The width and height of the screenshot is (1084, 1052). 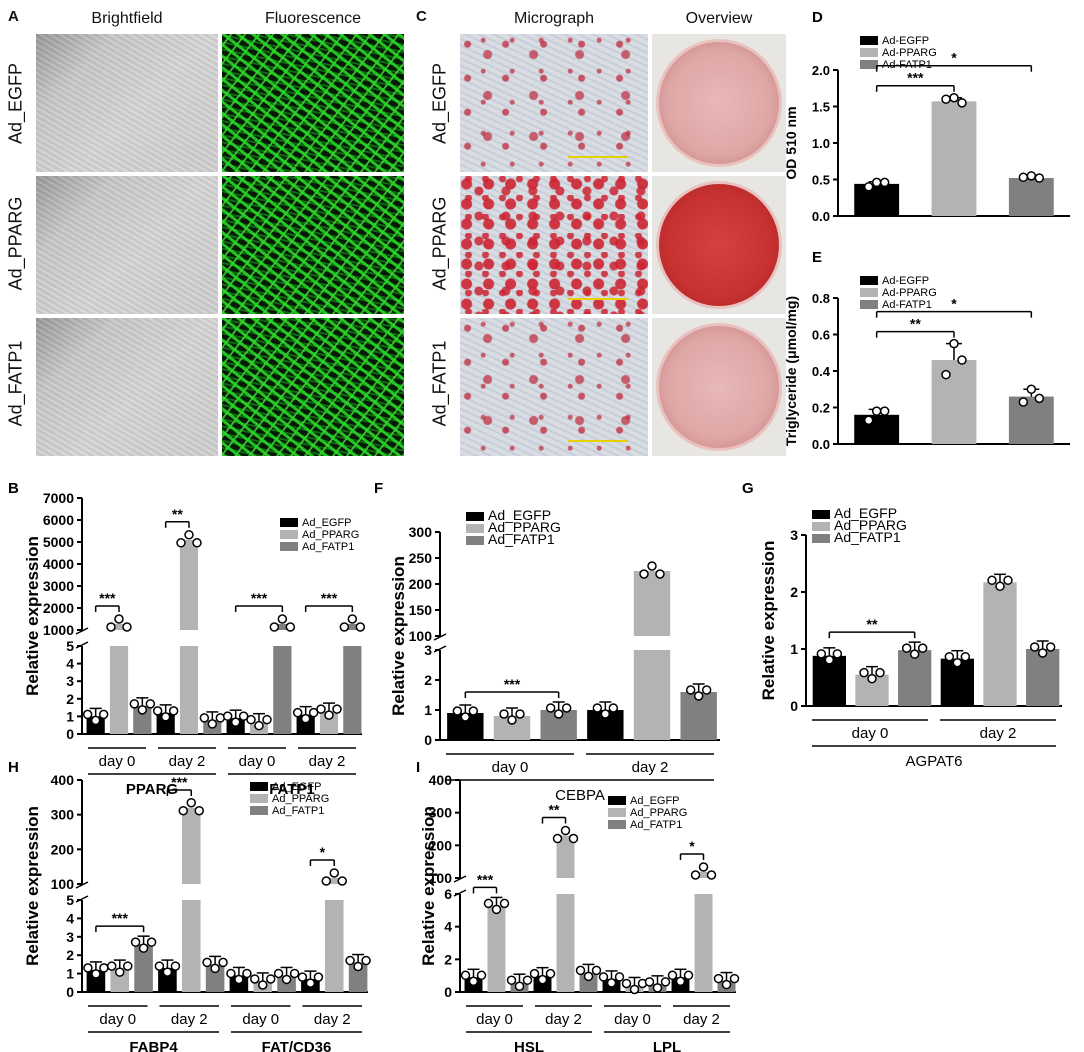 What do you see at coordinates (119, 627) in the screenshot?
I see `bar-b-0-1-upper` at bounding box center [119, 627].